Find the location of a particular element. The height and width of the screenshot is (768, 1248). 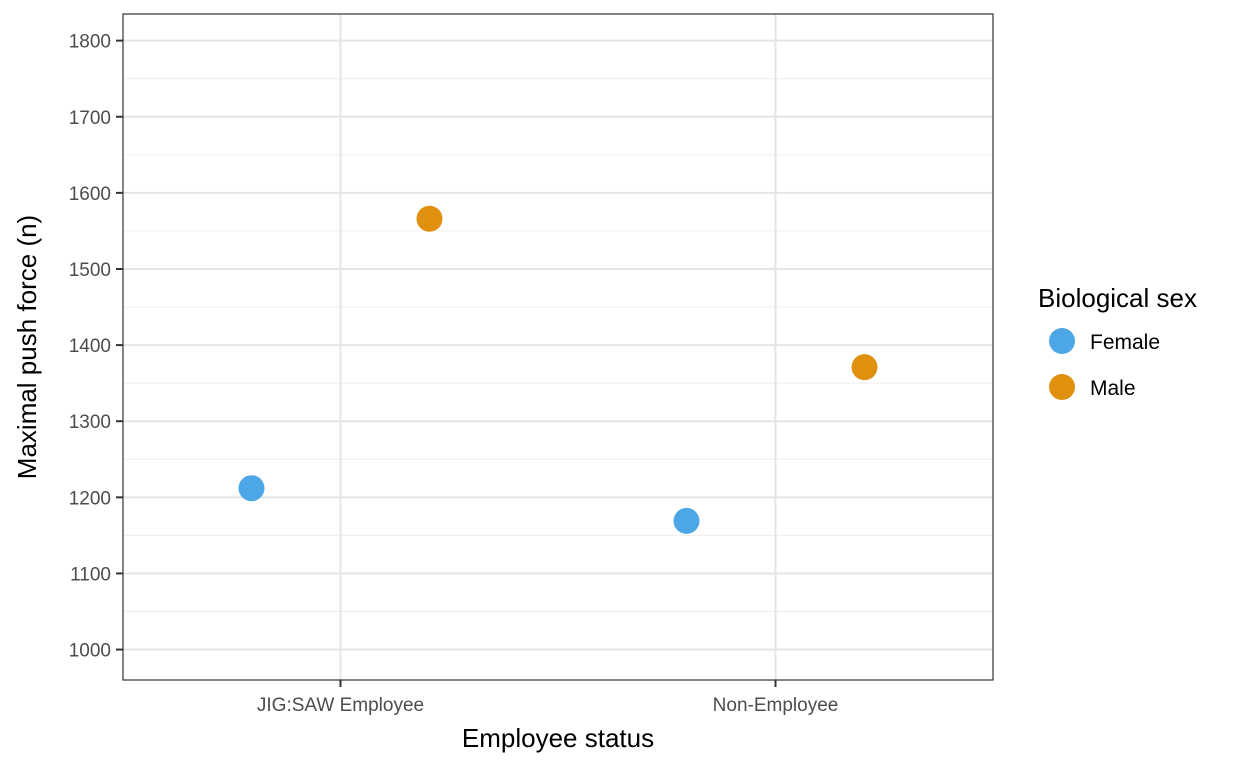

legend-label: Female is located at coordinates (1125, 342).